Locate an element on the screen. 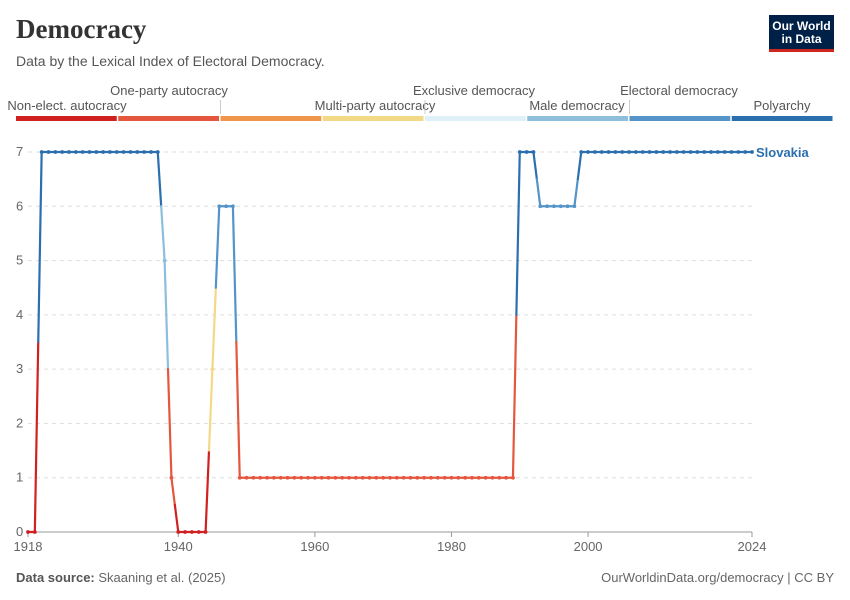 This screenshot has width=850, height=600. legend-label: Multi-party autocracy is located at coordinates (375, 105).